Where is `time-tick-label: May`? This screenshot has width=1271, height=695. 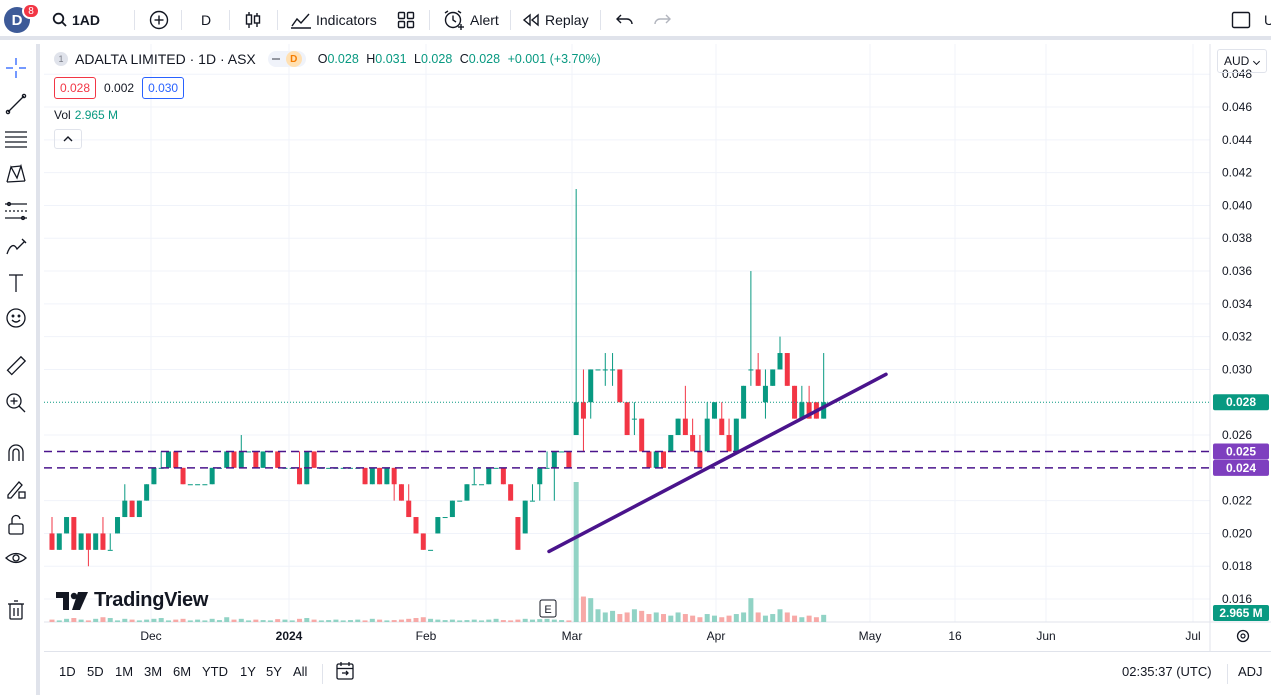
time-tick-label: May is located at coordinates (870, 636).